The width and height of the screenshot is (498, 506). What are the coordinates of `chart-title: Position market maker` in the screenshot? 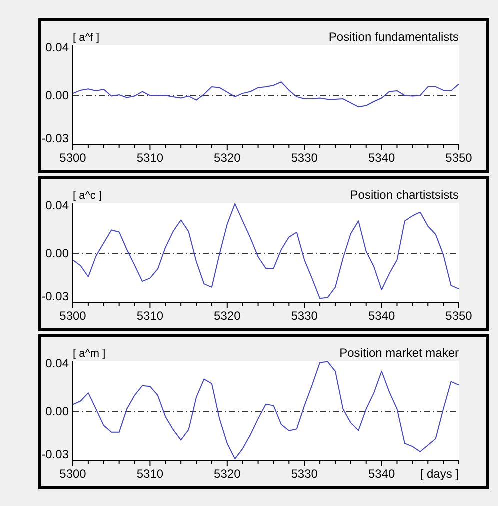 It's located at (399, 353).